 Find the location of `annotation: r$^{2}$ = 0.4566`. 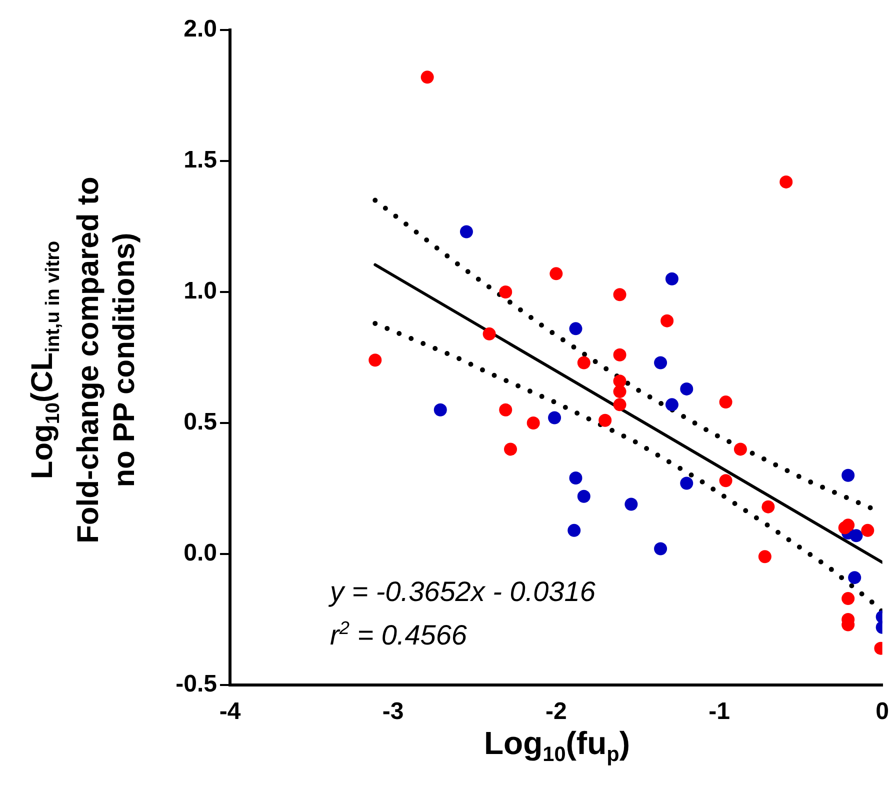

annotation: r$^{2}$ = 0.4566 is located at coordinates (399, 634).